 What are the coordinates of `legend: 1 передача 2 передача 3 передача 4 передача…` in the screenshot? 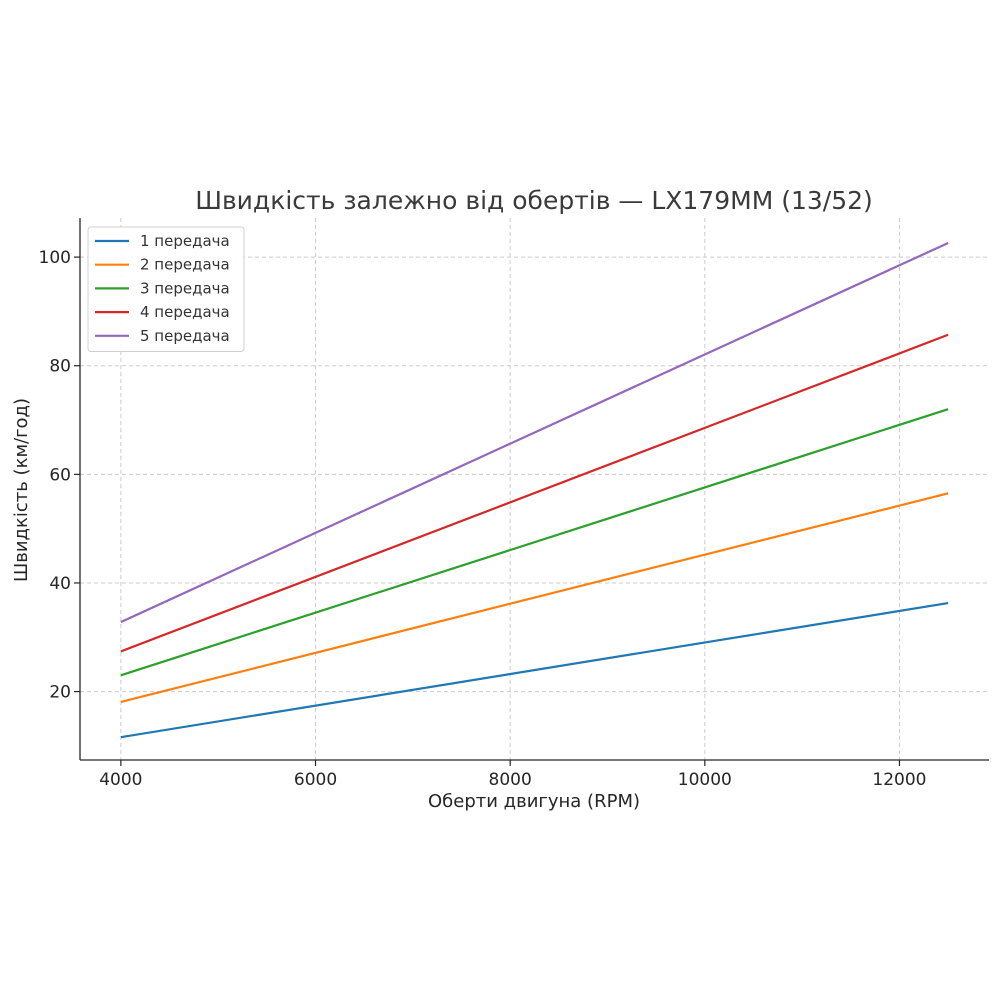 It's located at (166, 289).